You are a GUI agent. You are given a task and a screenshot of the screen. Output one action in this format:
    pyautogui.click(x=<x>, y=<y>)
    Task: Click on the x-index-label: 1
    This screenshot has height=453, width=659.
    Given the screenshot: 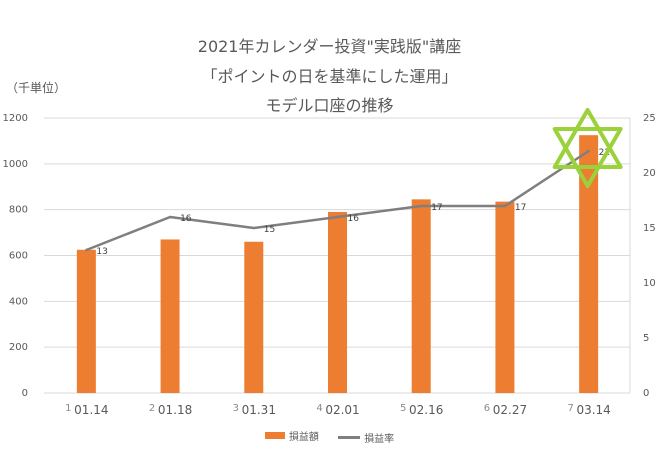 What is the action you would take?
    pyautogui.click(x=68, y=408)
    